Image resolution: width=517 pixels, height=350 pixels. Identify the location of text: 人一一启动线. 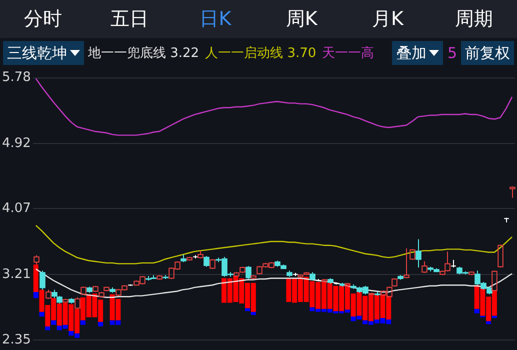
(244, 53).